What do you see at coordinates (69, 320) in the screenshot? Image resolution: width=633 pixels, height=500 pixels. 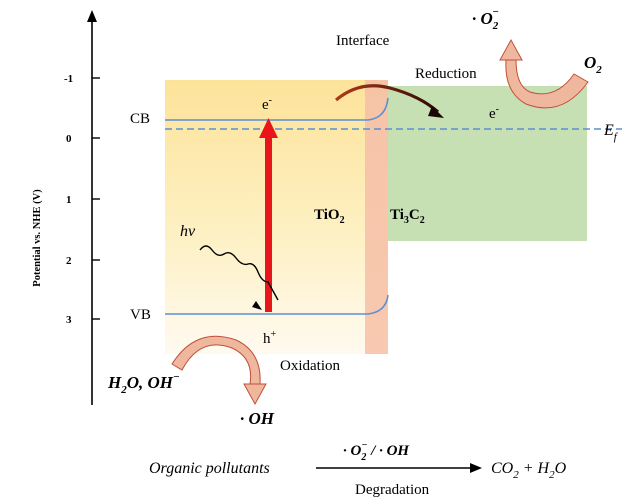 I see `tick-label: 3` at bounding box center [69, 320].